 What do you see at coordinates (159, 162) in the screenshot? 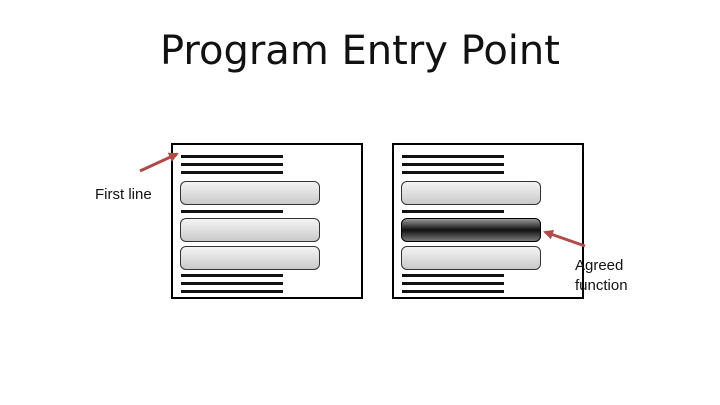
I see `first-line-arrow` at bounding box center [159, 162].